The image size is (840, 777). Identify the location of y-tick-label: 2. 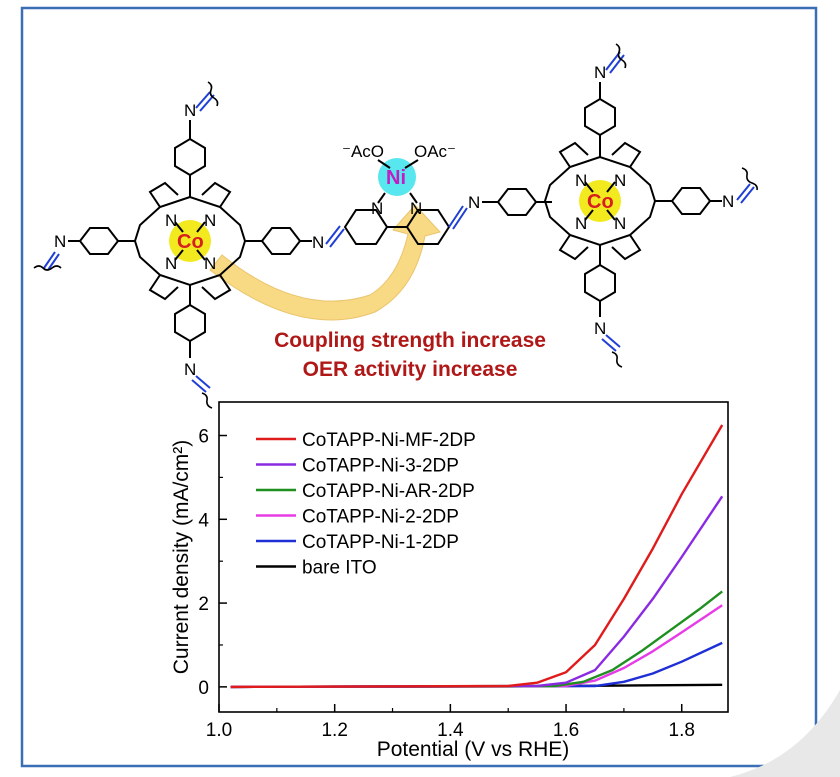
(203, 604).